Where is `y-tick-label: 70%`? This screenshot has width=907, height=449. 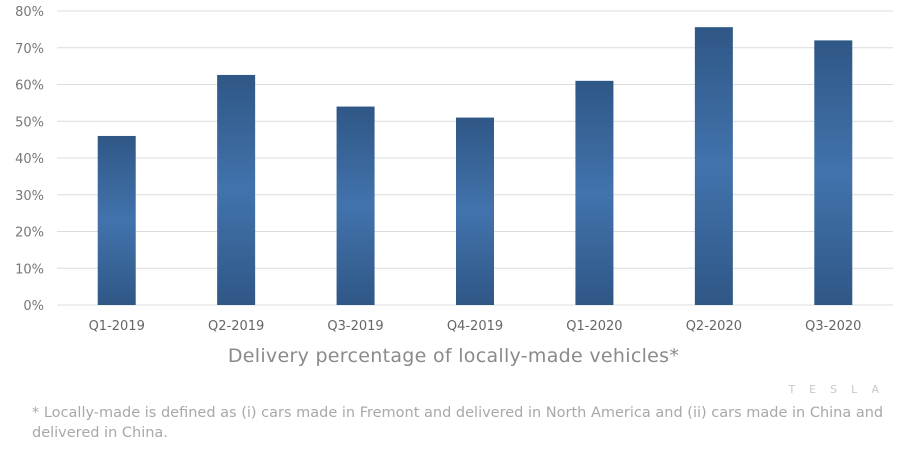 y-tick-label: 70% is located at coordinates (29, 49).